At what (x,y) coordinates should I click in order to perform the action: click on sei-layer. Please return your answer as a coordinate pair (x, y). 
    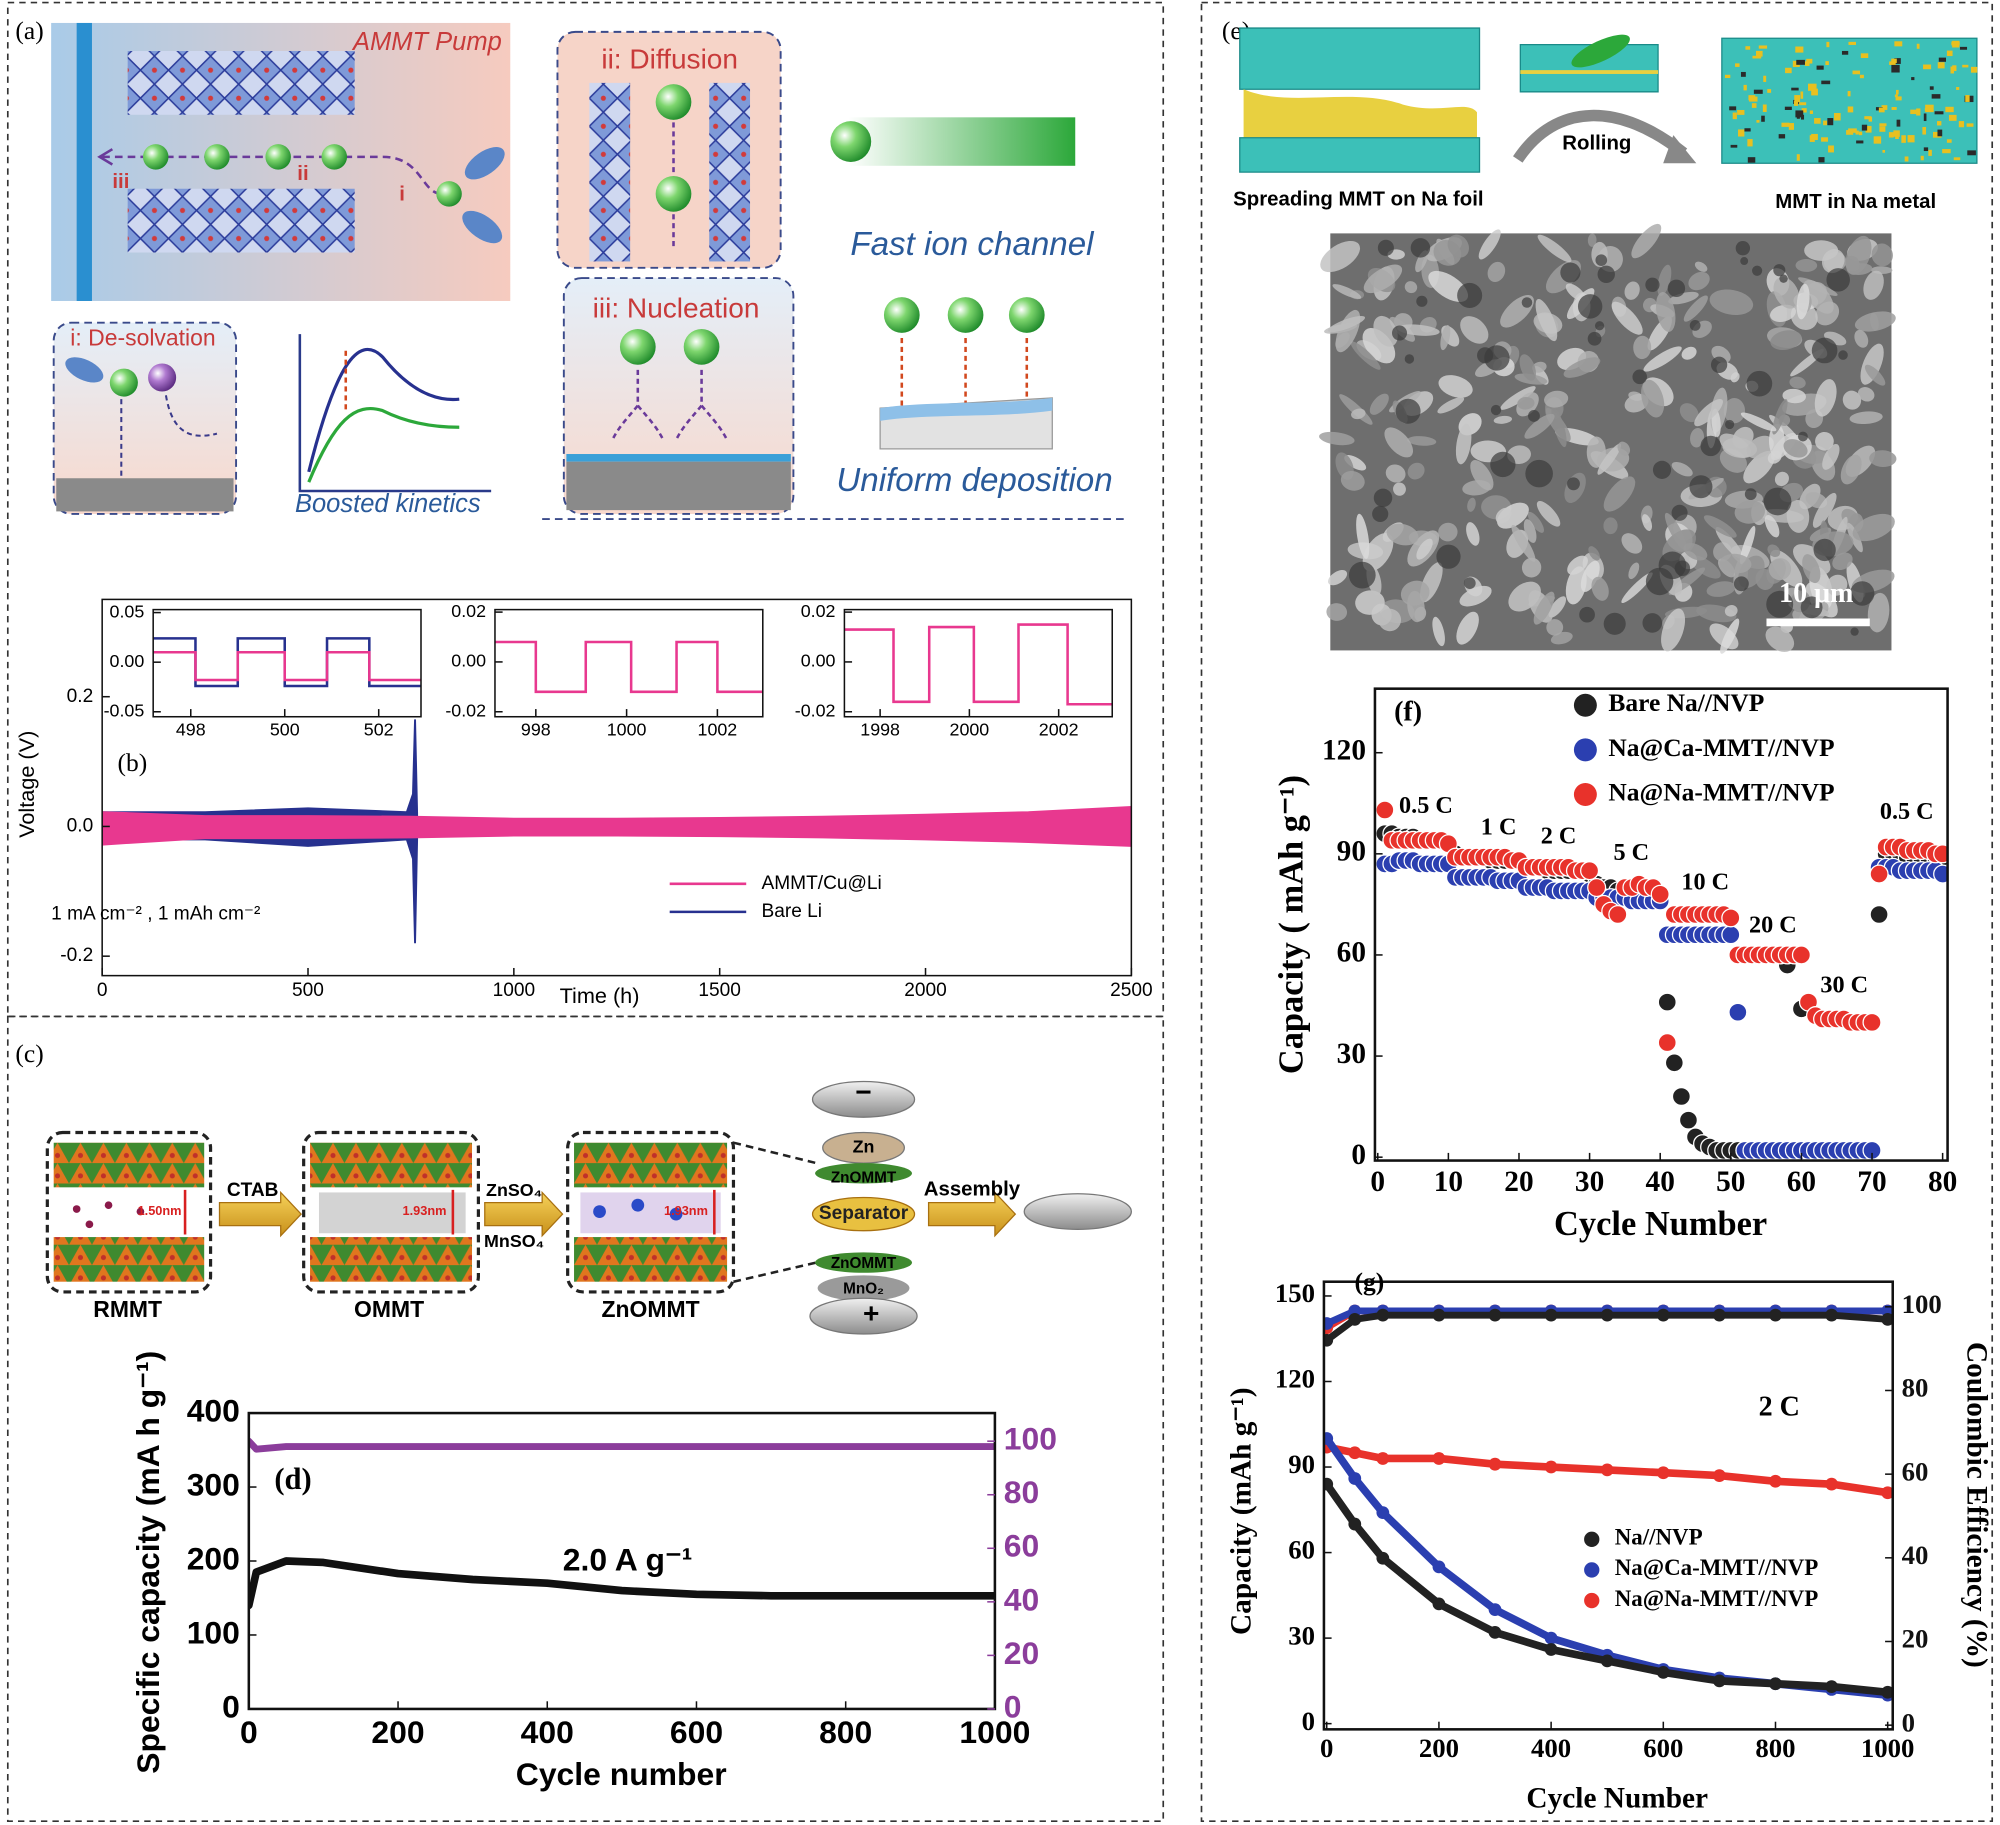
    Looking at the image, I should click on (678, 458).